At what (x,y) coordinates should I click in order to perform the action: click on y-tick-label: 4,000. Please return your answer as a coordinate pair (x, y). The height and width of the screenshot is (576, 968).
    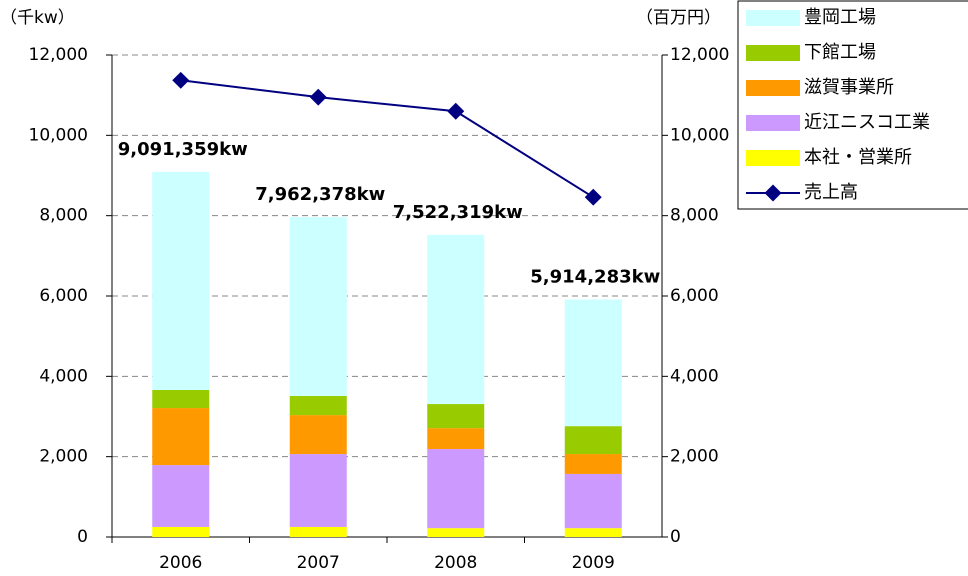
    Looking at the image, I should click on (63, 376).